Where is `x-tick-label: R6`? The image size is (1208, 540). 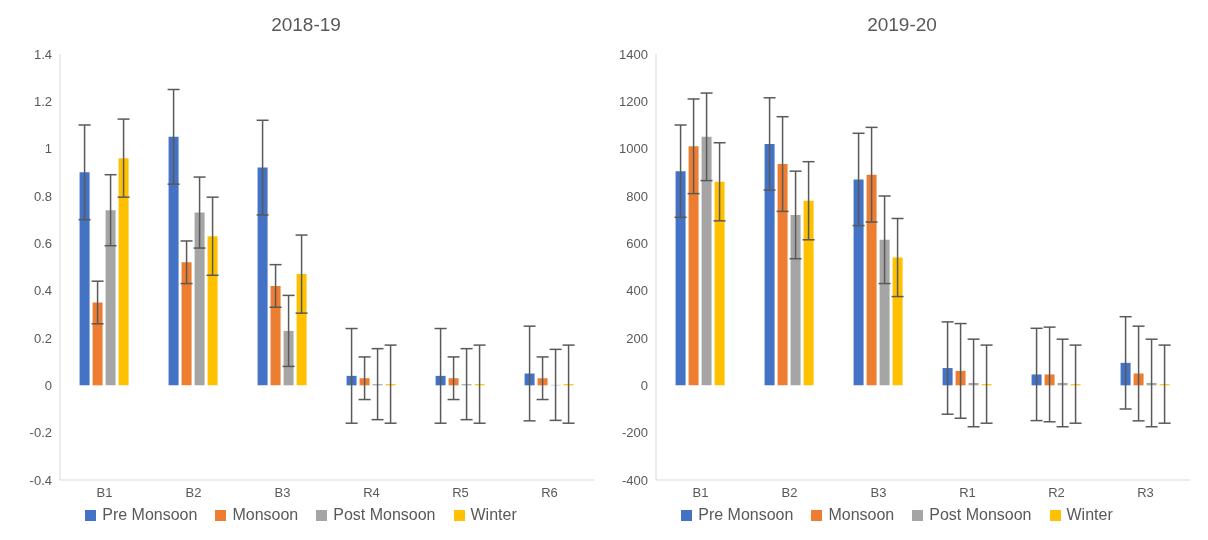
x-tick-label: R6 is located at coordinates (549, 493).